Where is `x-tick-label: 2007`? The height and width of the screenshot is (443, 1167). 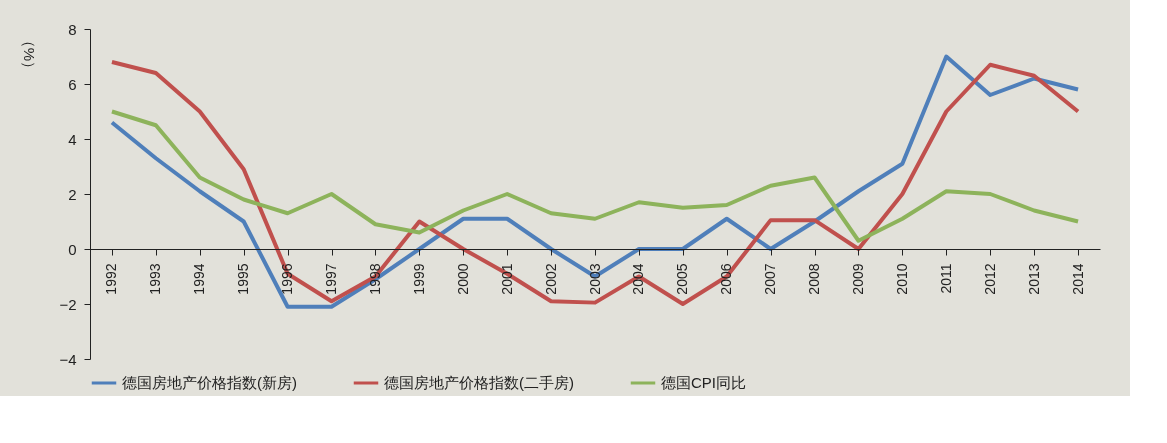 x-tick-label: 2007 is located at coordinates (770, 279).